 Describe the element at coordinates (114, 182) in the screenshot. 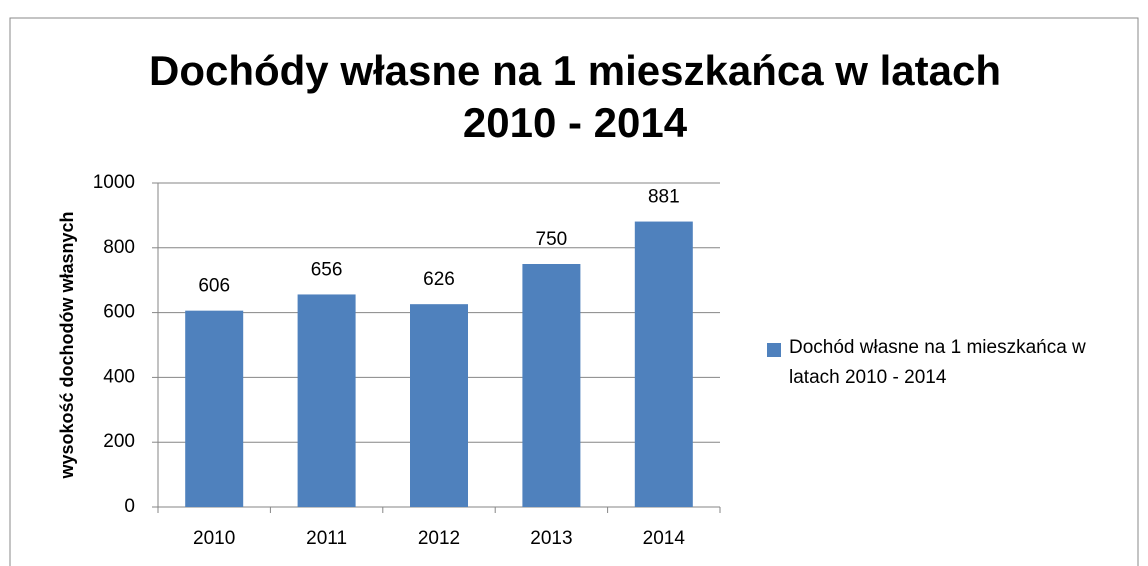

I see `y-tick-label: 1000` at that location.